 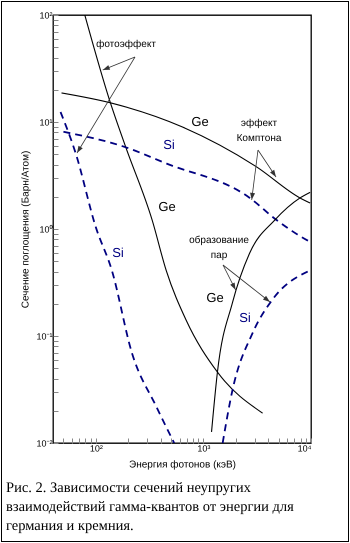 I want to click on y-tick-label: 10⁰, so click(x=45, y=229).